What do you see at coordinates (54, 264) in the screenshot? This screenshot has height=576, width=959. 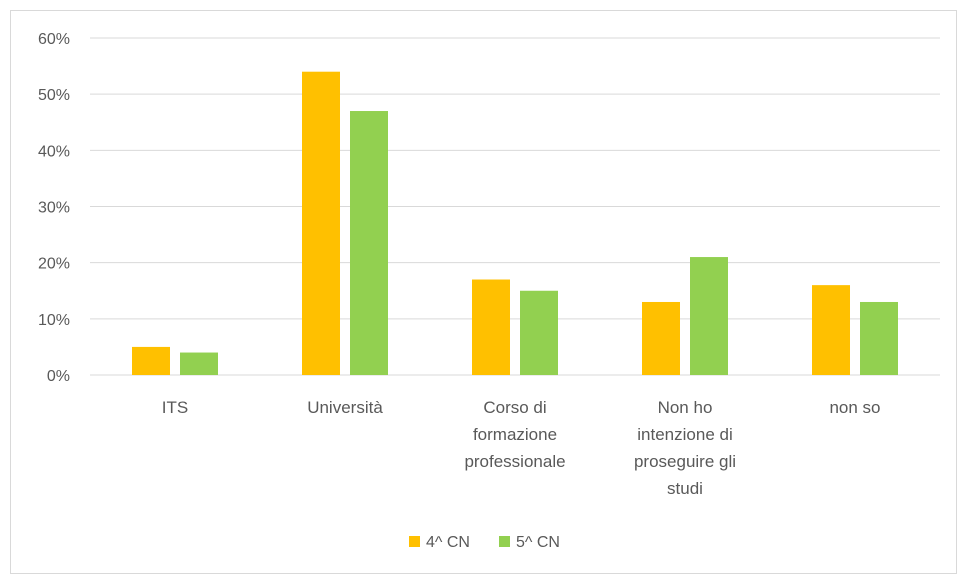 I see `y-tick-label: 20%` at bounding box center [54, 264].